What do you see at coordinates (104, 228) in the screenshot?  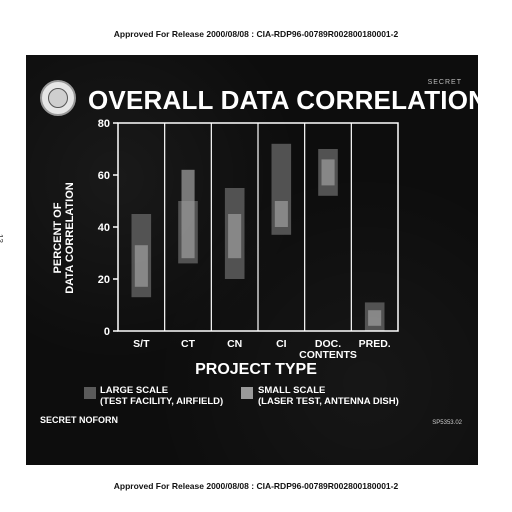 I see `y-tick-label-40: 40` at bounding box center [104, 228].